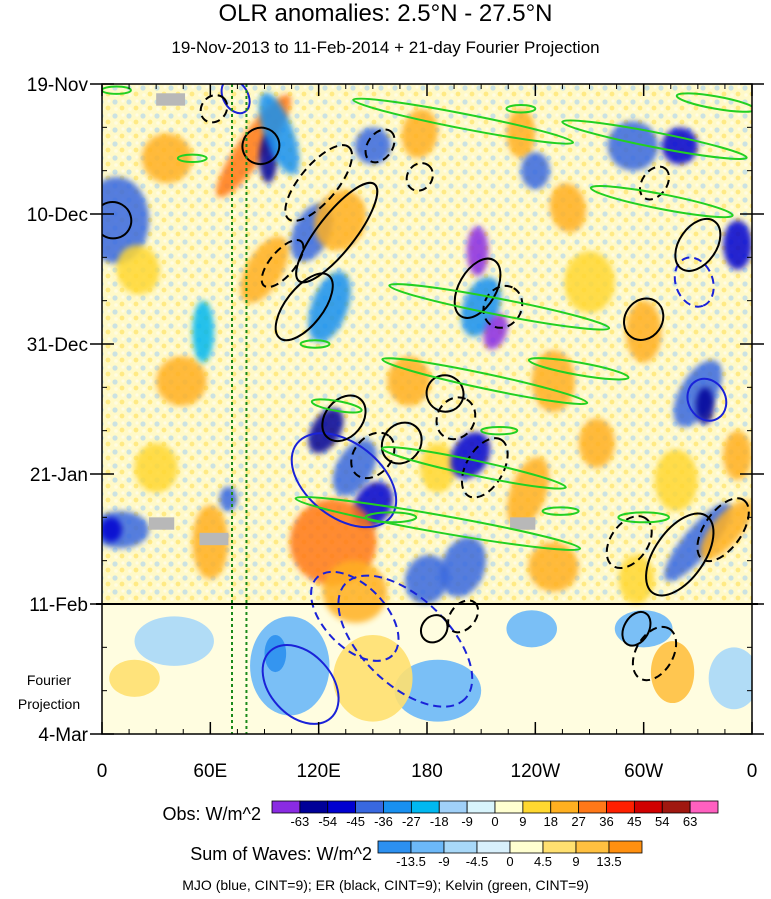 This screenshot has width=771, height=899. What do you see at coordinates (327, 821) in the screenshot?
I see `obs-colorbar-level-label: -54` at bounding box center [327, 821].